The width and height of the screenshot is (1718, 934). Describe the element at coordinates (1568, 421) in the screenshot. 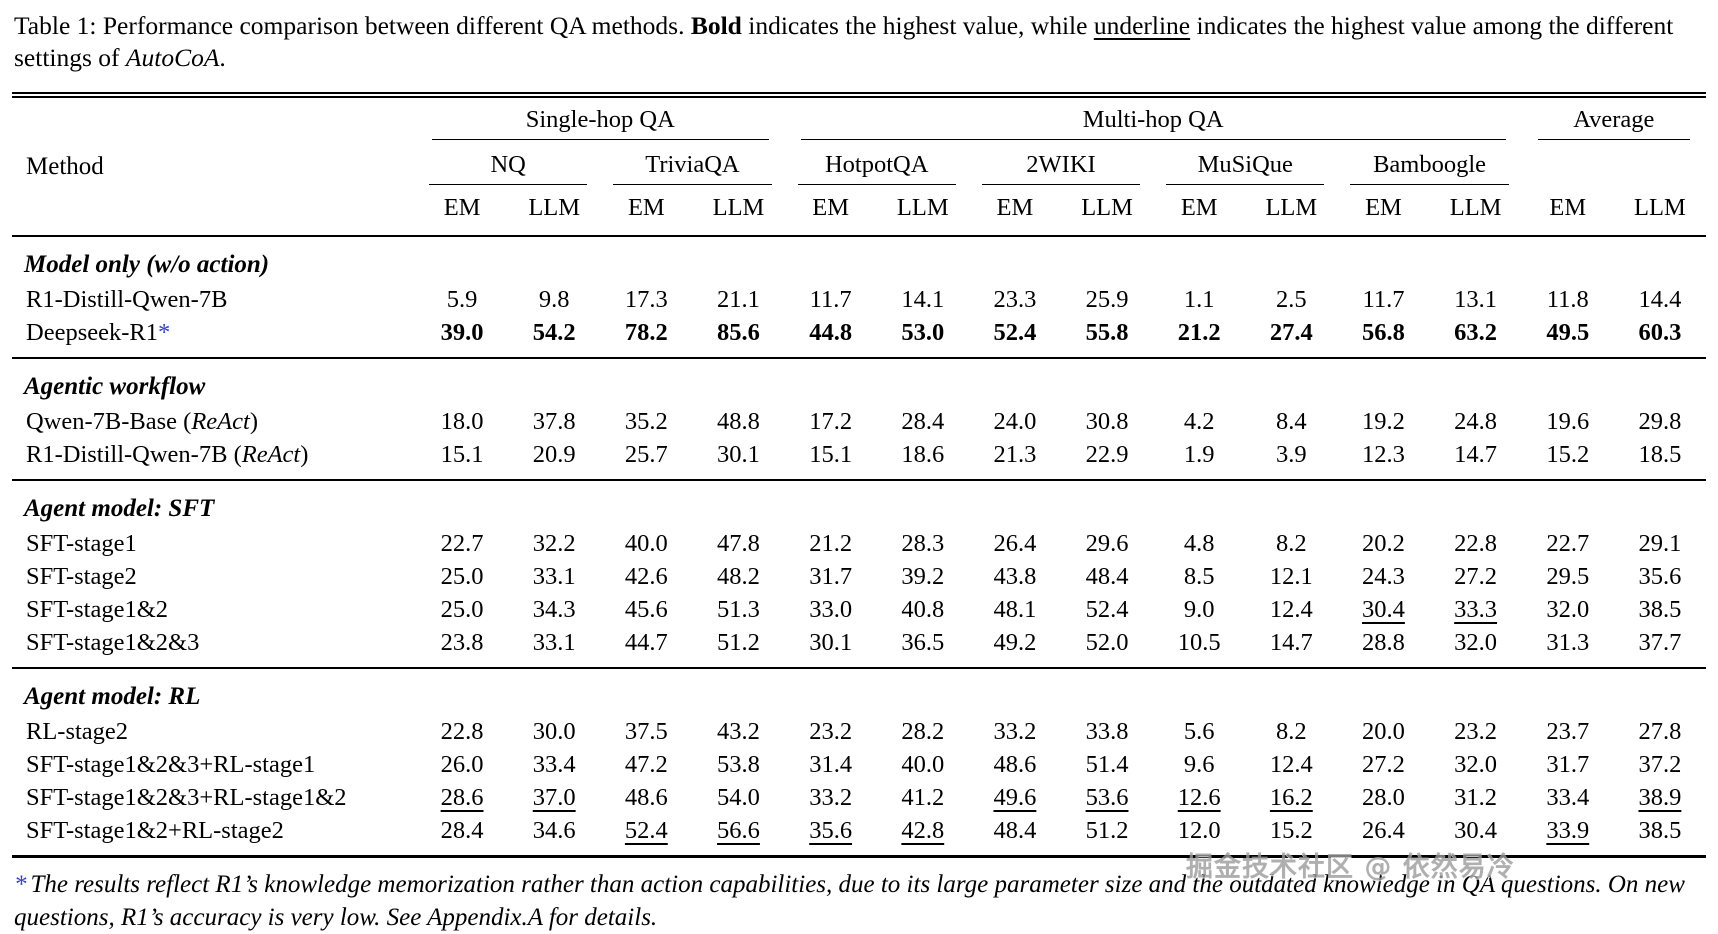

I see `value-cell: 19.6` at that location.